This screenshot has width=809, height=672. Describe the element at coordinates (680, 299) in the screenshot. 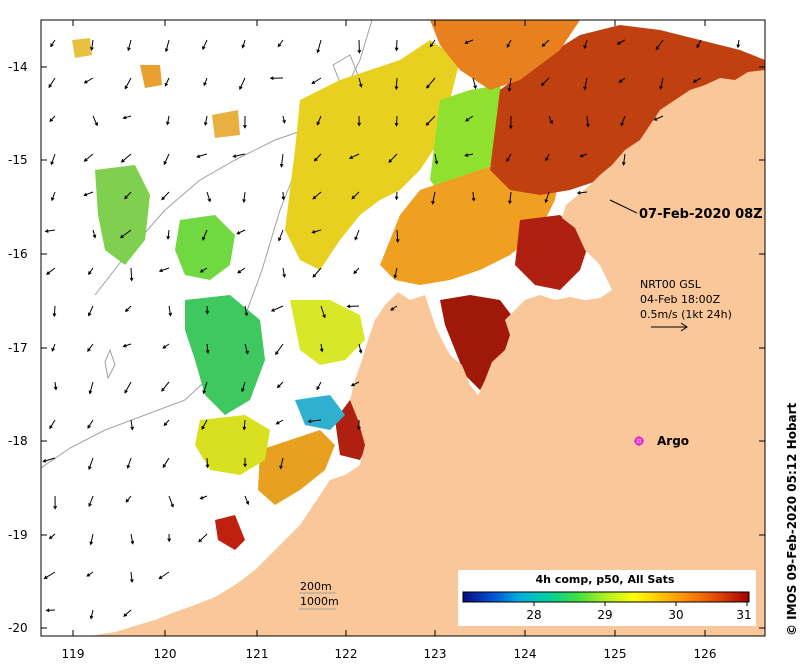

I see `current-time-label: 04-Feb 18:00Z` at that location.